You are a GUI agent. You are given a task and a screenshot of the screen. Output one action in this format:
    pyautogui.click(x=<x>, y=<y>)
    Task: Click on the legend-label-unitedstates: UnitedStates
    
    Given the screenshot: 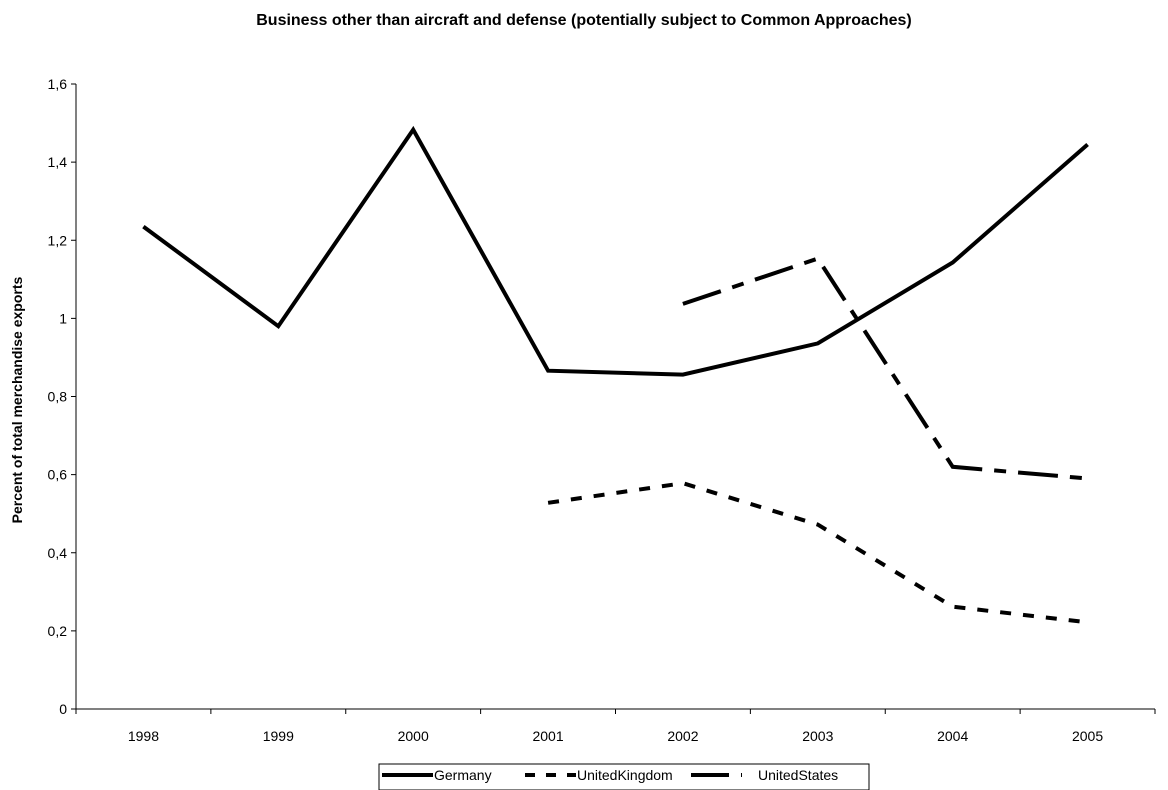 What is the action you would take?
    pyautogui.click(x=798, y=775)
    